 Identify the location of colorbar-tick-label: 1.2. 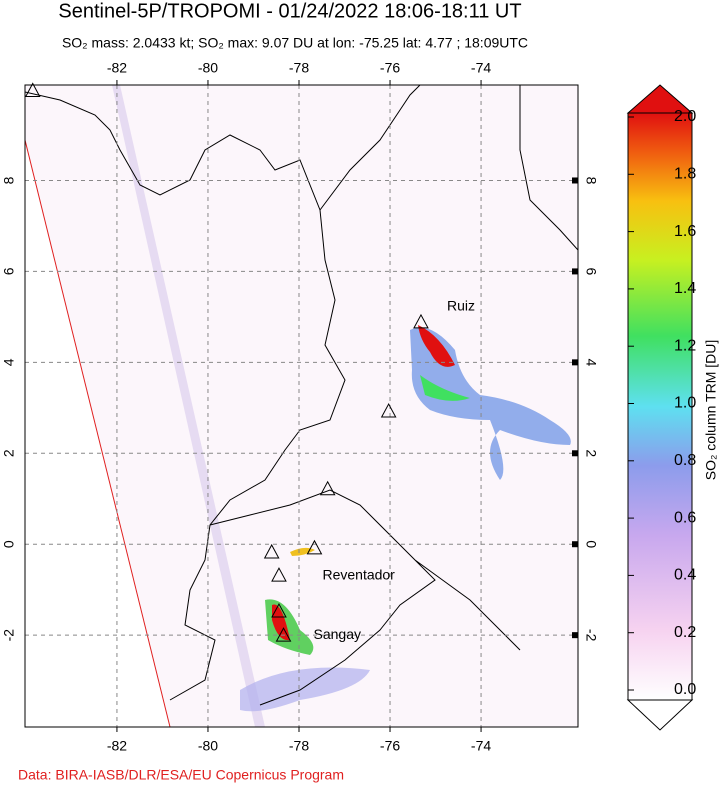
(685, 345).